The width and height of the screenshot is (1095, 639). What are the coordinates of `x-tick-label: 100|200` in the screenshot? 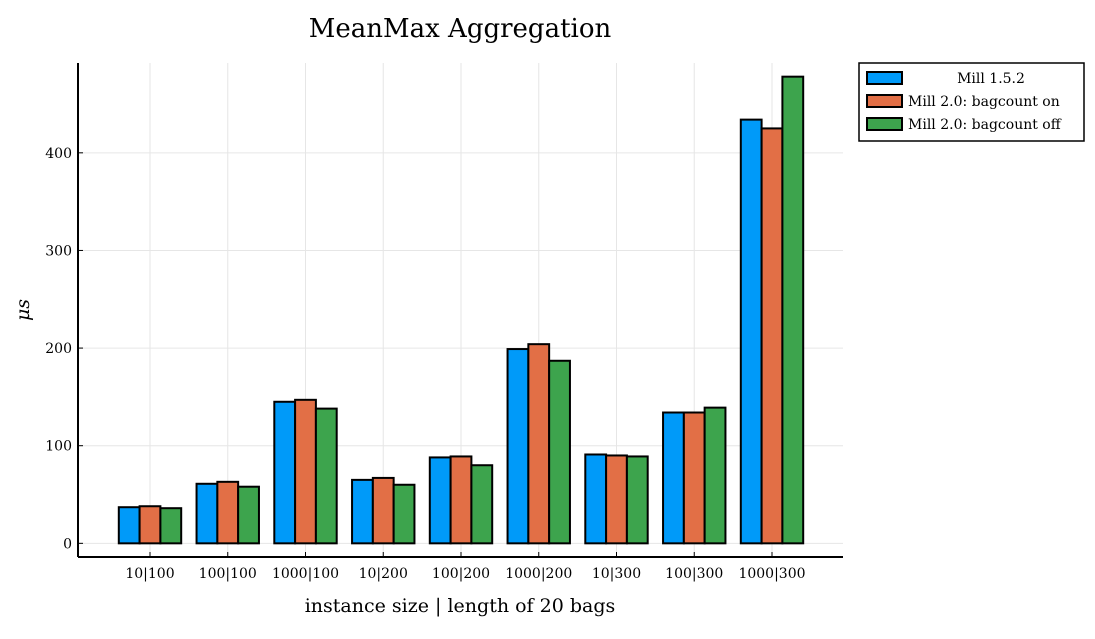 It's located at (461, 574).